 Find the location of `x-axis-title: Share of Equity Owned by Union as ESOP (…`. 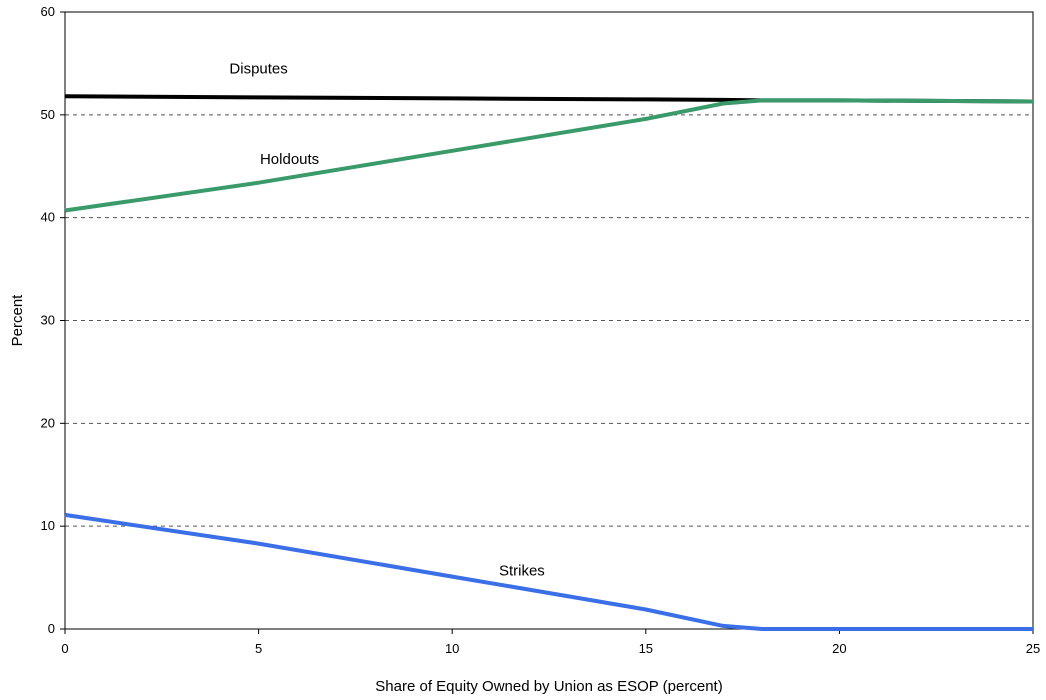

x-axis-title: Share of Equity Owned by Union as ESOP (… is located at coordinates (548, 686).